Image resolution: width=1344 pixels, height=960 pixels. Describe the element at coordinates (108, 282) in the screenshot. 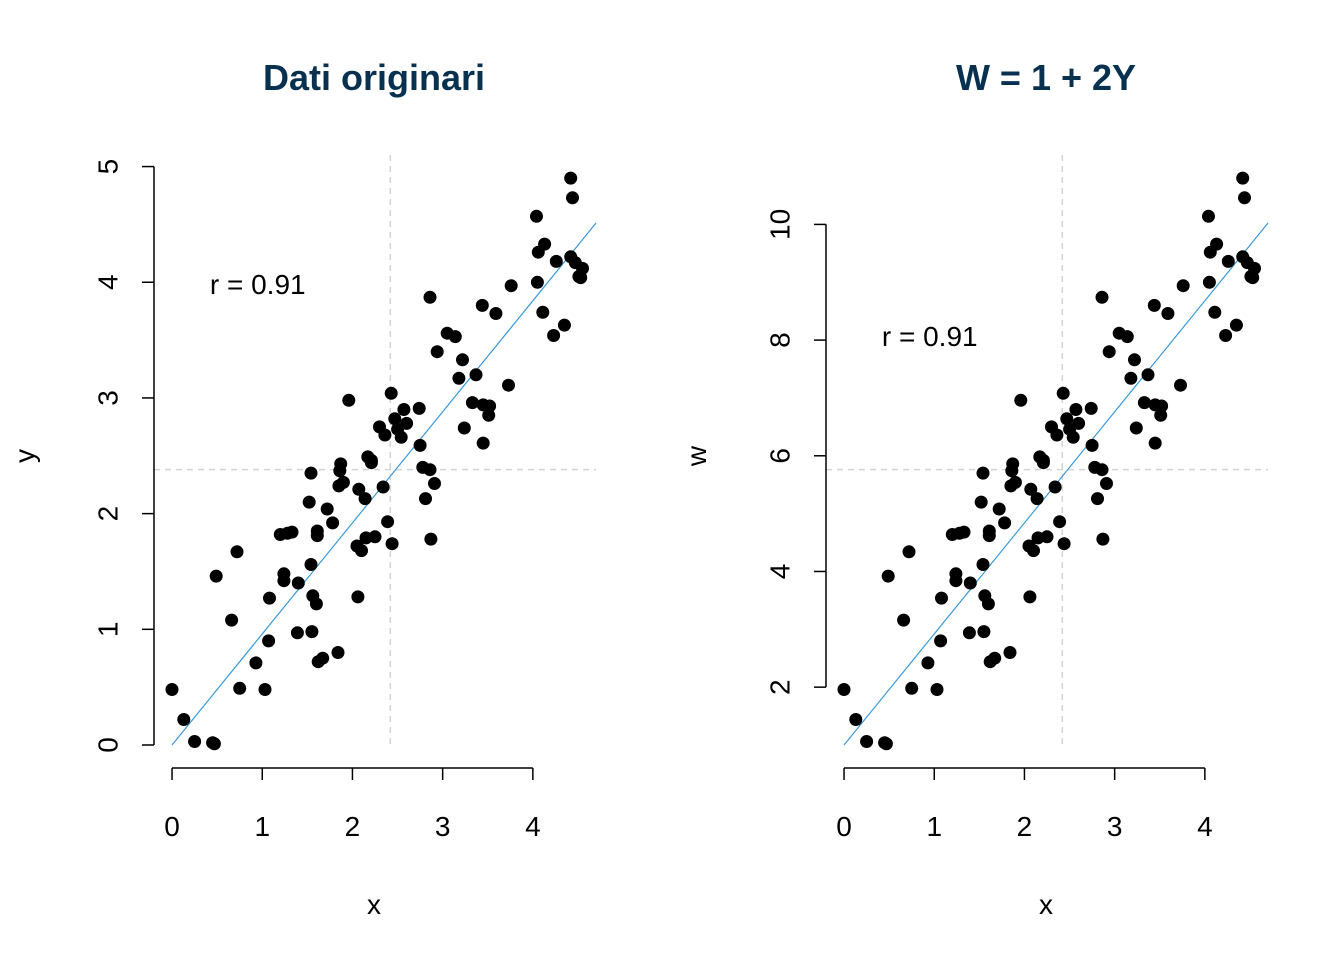

I see `y-tick-label: 4` at that location.